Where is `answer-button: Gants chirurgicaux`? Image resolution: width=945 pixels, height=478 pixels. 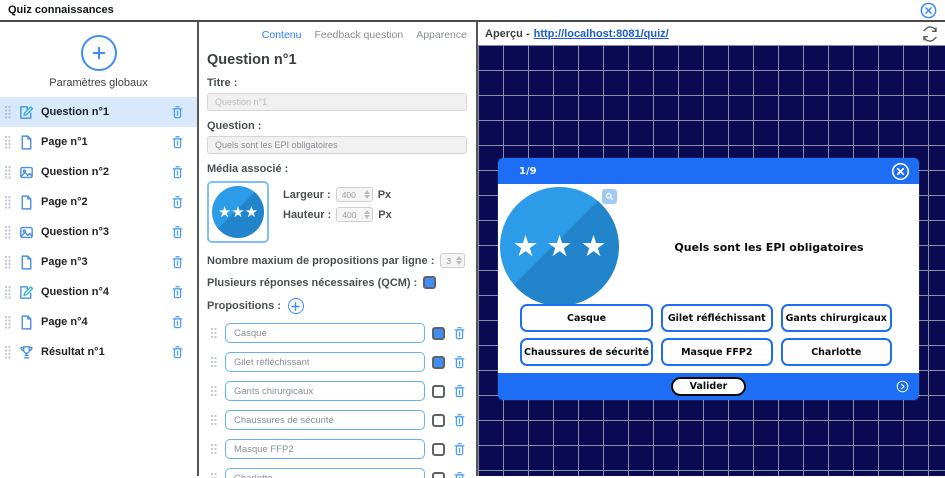
answer-button: Gants chirurgicaux is located at coordinates (836, 318).